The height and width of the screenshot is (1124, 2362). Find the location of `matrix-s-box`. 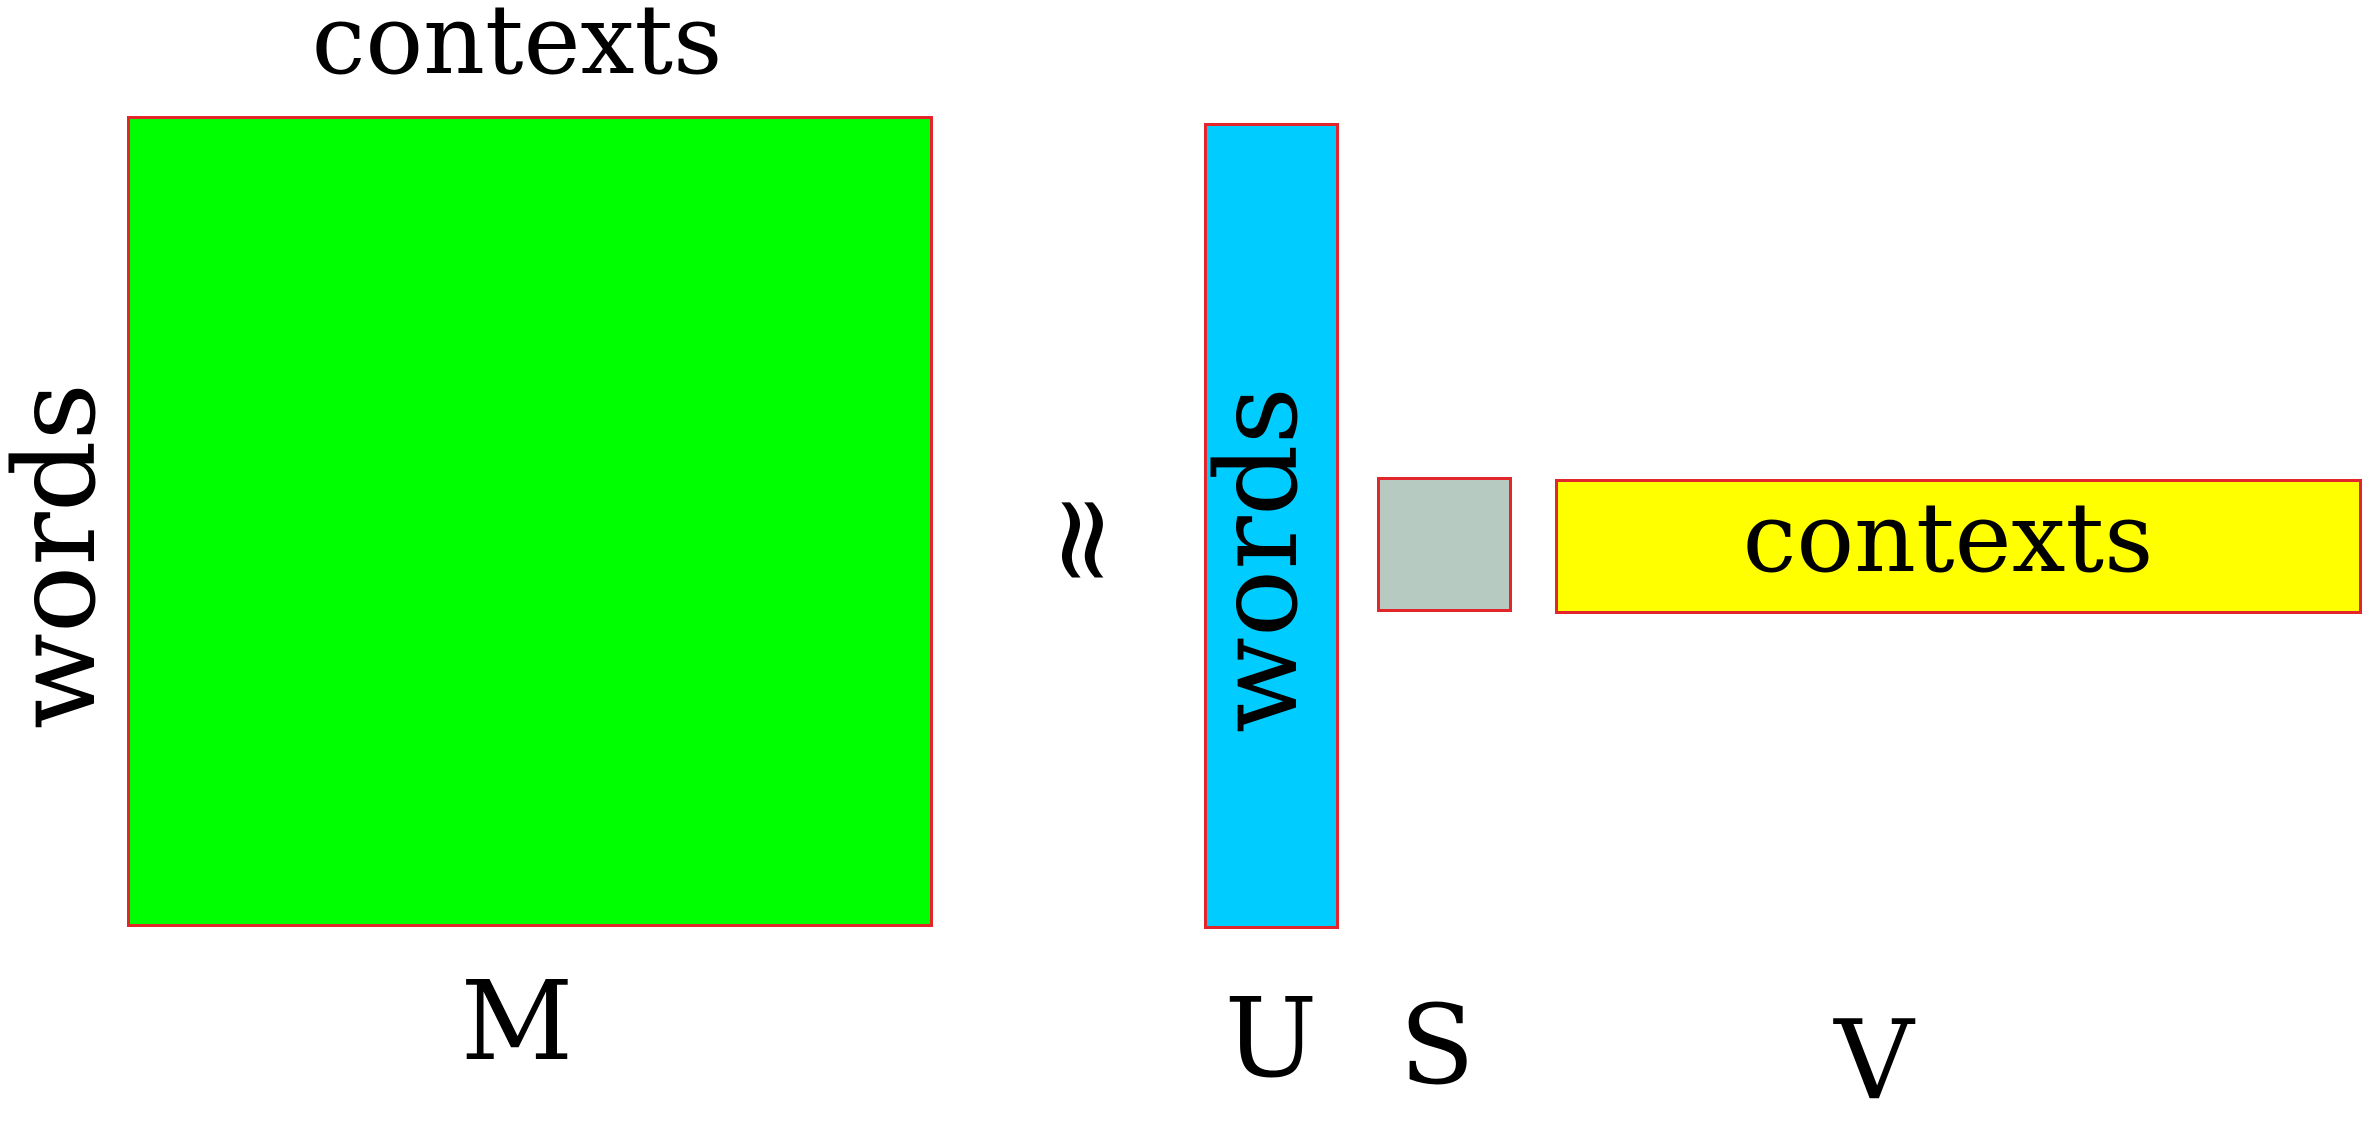

matrix-s-box is located at coordinates (1444, 544).